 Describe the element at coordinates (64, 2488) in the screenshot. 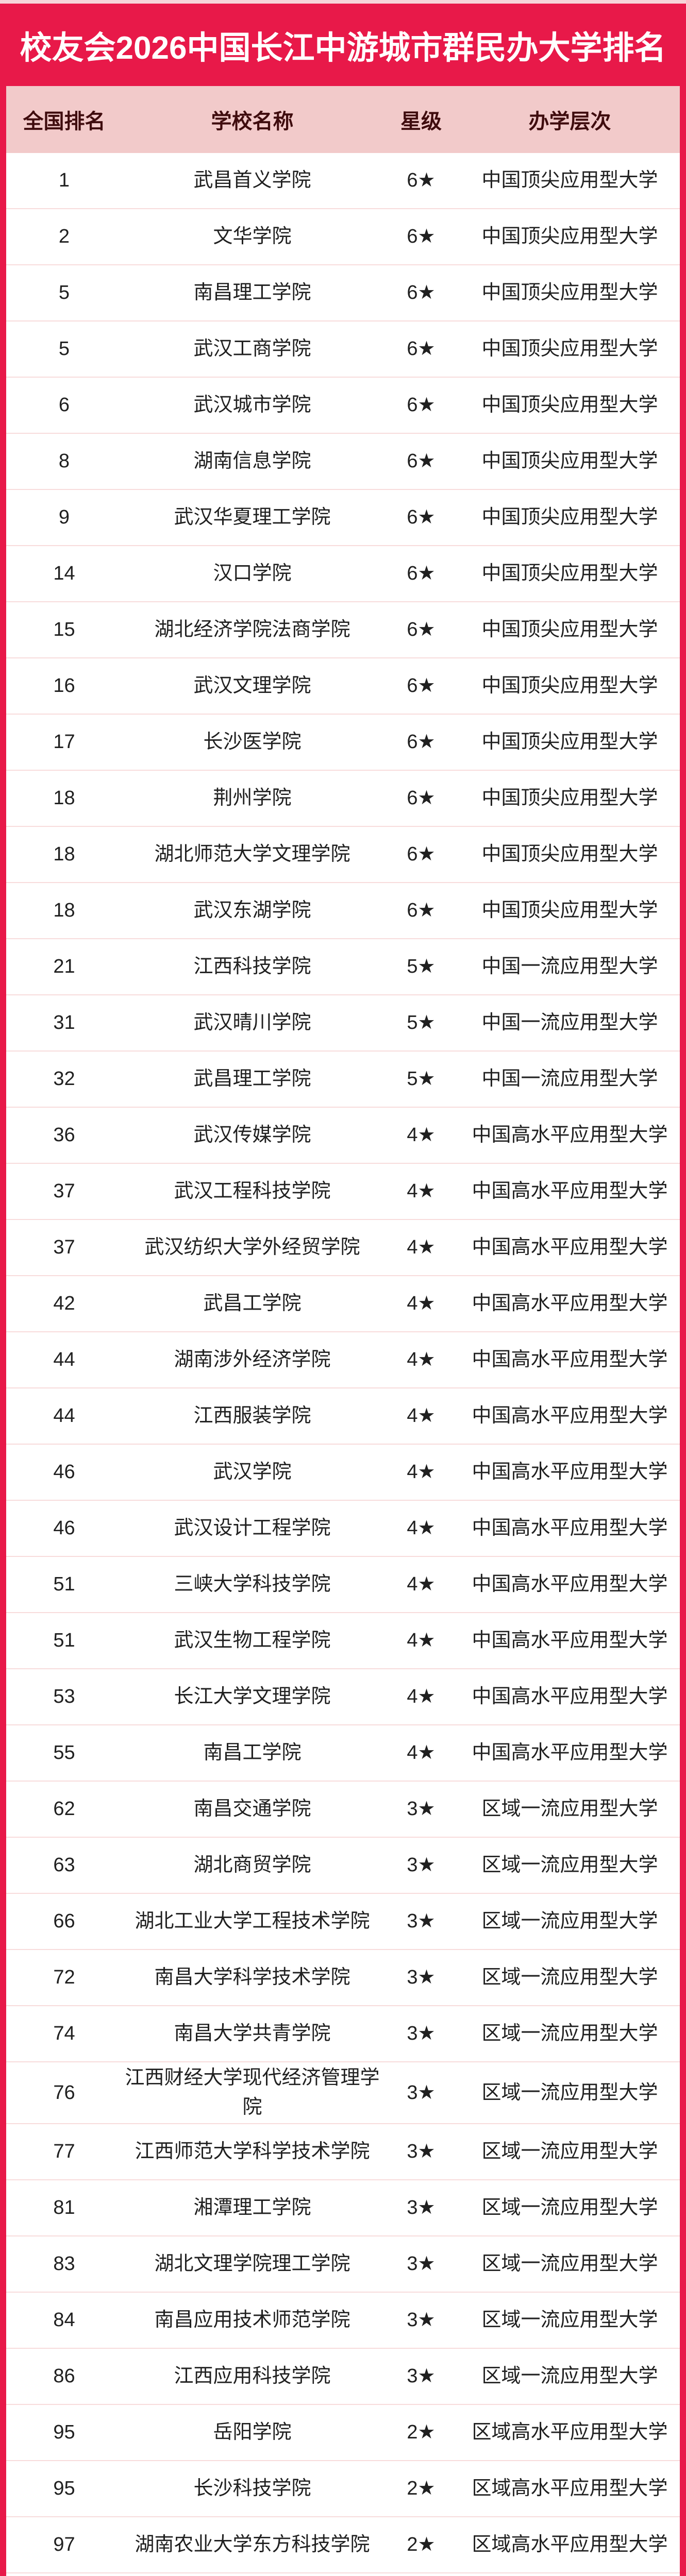

I see `rank-cell: 95` at that location.